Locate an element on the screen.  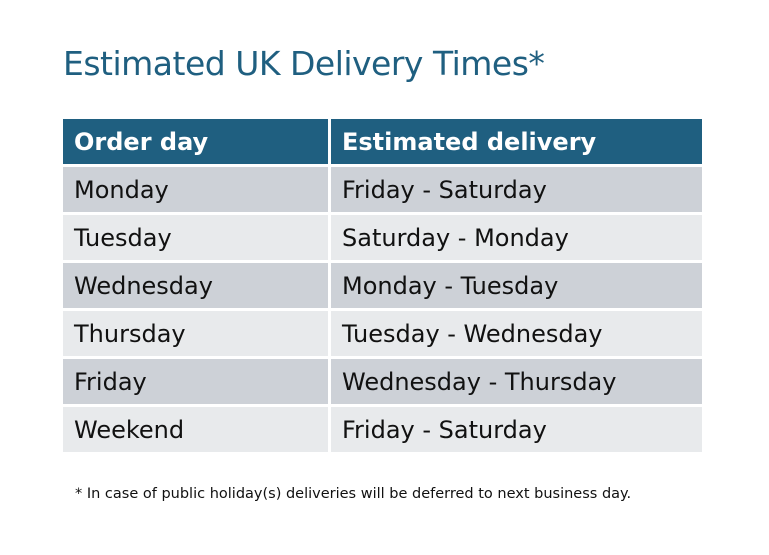
table-header-row: Order day Estimated delivery is located at coordinates (382, 141).